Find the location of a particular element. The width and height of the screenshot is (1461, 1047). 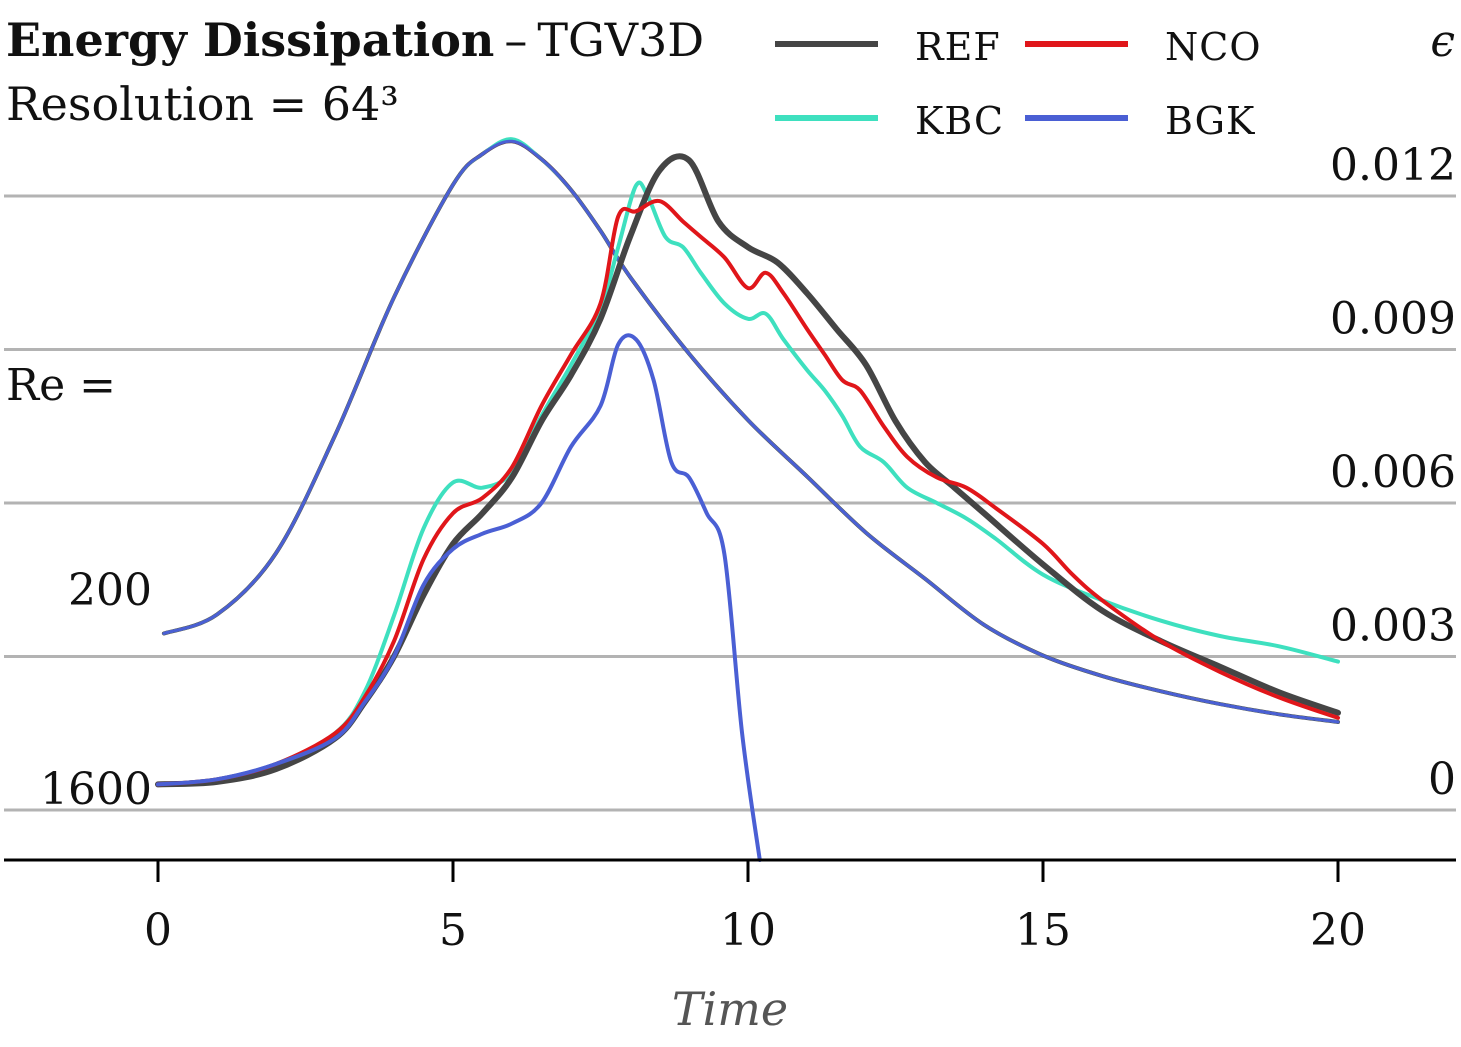

x-axis-label: Time is located at coordinates (730, 1009).